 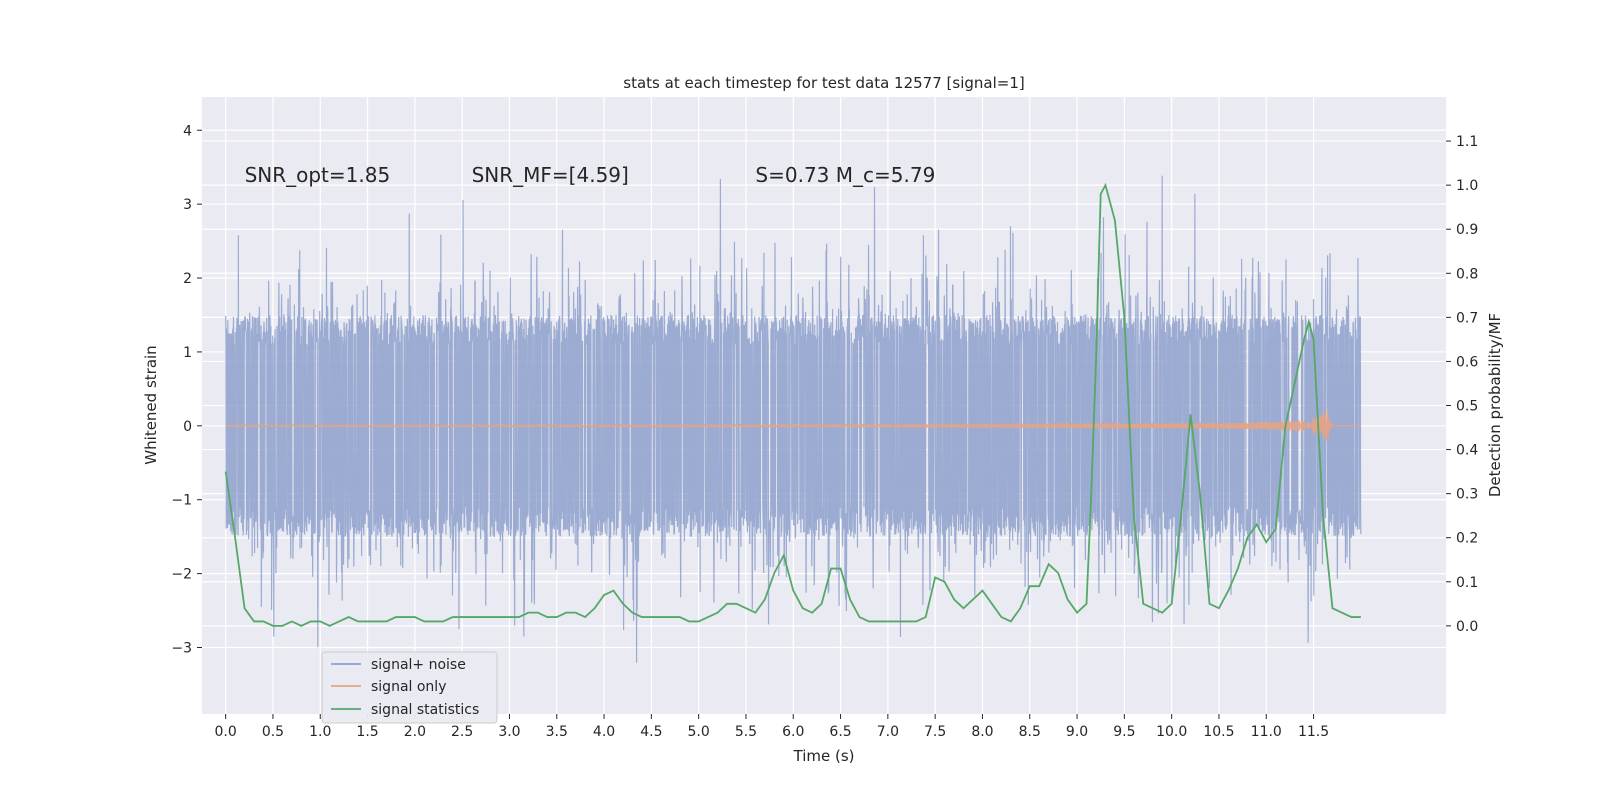 I want to click on y-left-tick-label: 3, so click(x=187, y=205).